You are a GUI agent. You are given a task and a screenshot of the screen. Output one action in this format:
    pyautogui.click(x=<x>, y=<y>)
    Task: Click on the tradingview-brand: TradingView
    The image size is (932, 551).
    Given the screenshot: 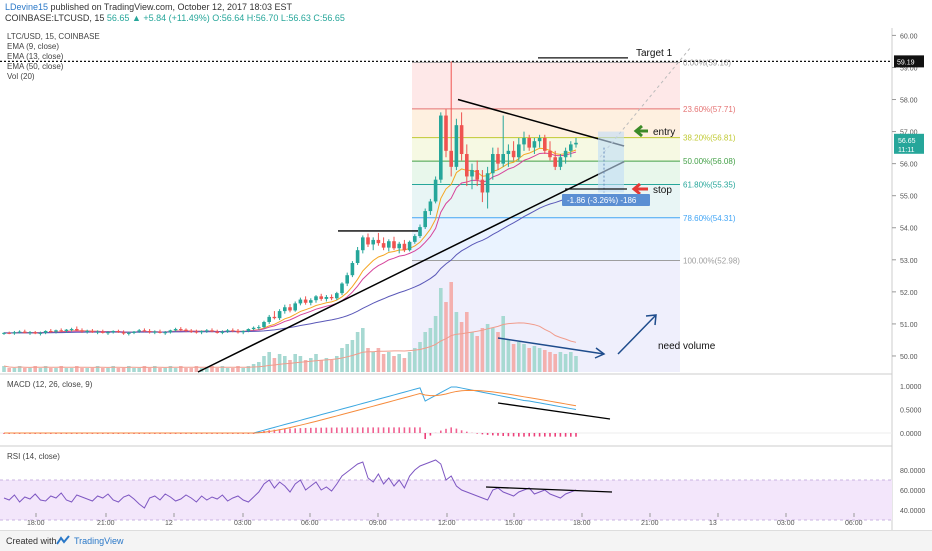 What is the action you would take?
    pyautogui.click(x=99, y=541)
    